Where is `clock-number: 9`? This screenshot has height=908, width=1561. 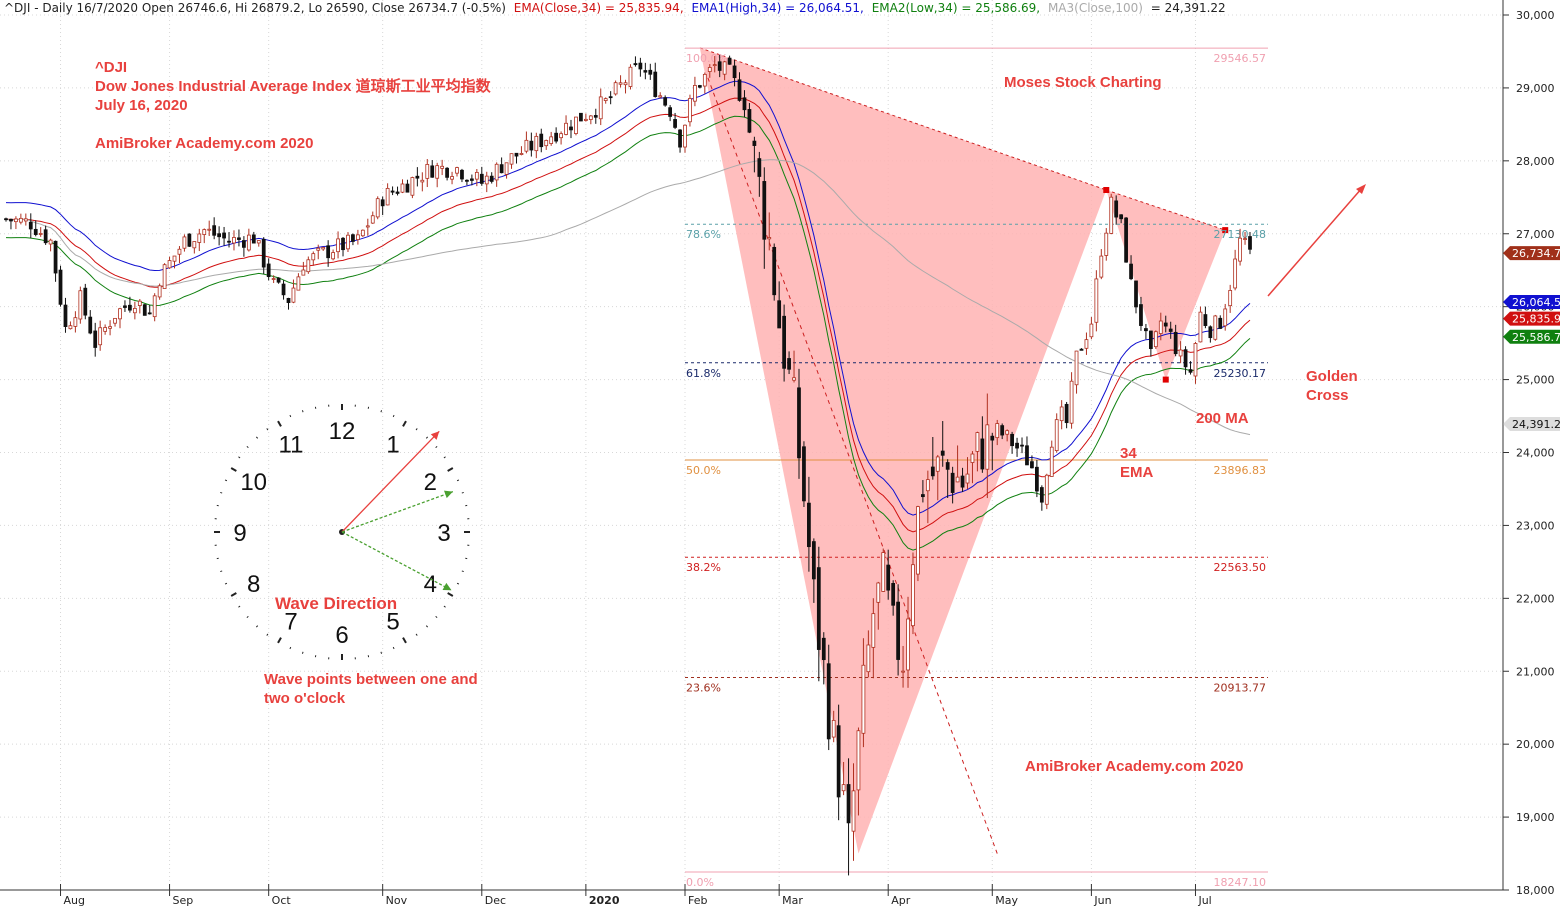
clock-number: 9 is located at coordinates (239, 533).